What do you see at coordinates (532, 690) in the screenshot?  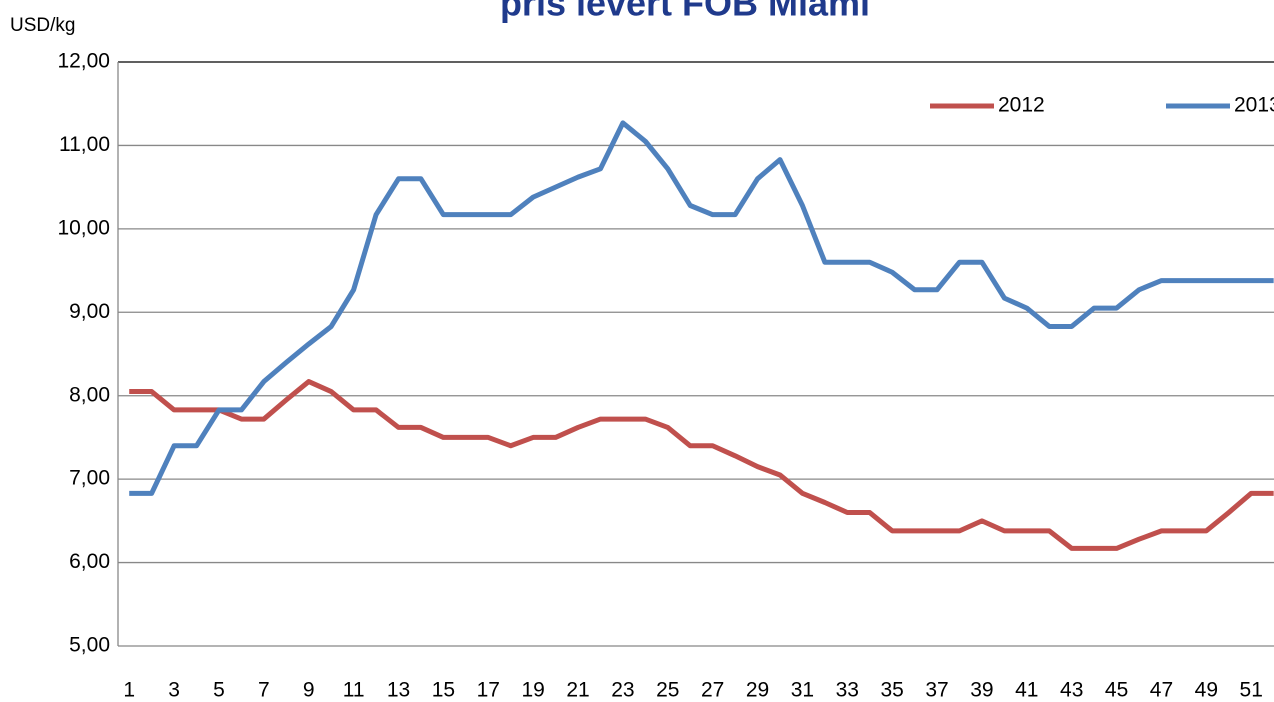 I see `x-tick-label: 19` at bounding box center [532, 690].